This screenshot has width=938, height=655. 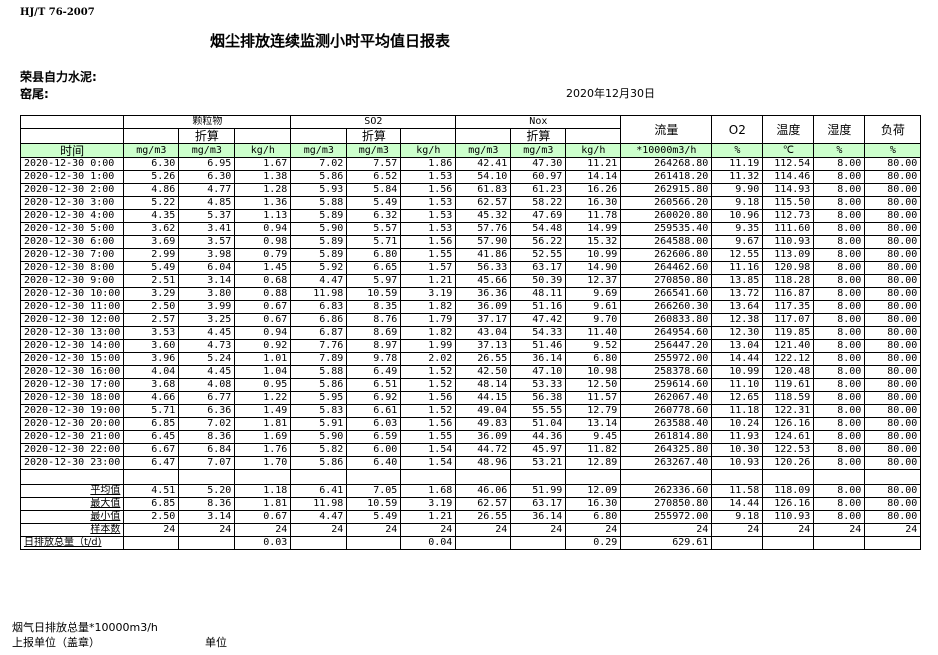 What do you see at coordinates (483, 229) in the screenshot?
I see `value-cell: 57.76` at bounding box center [483, 229].